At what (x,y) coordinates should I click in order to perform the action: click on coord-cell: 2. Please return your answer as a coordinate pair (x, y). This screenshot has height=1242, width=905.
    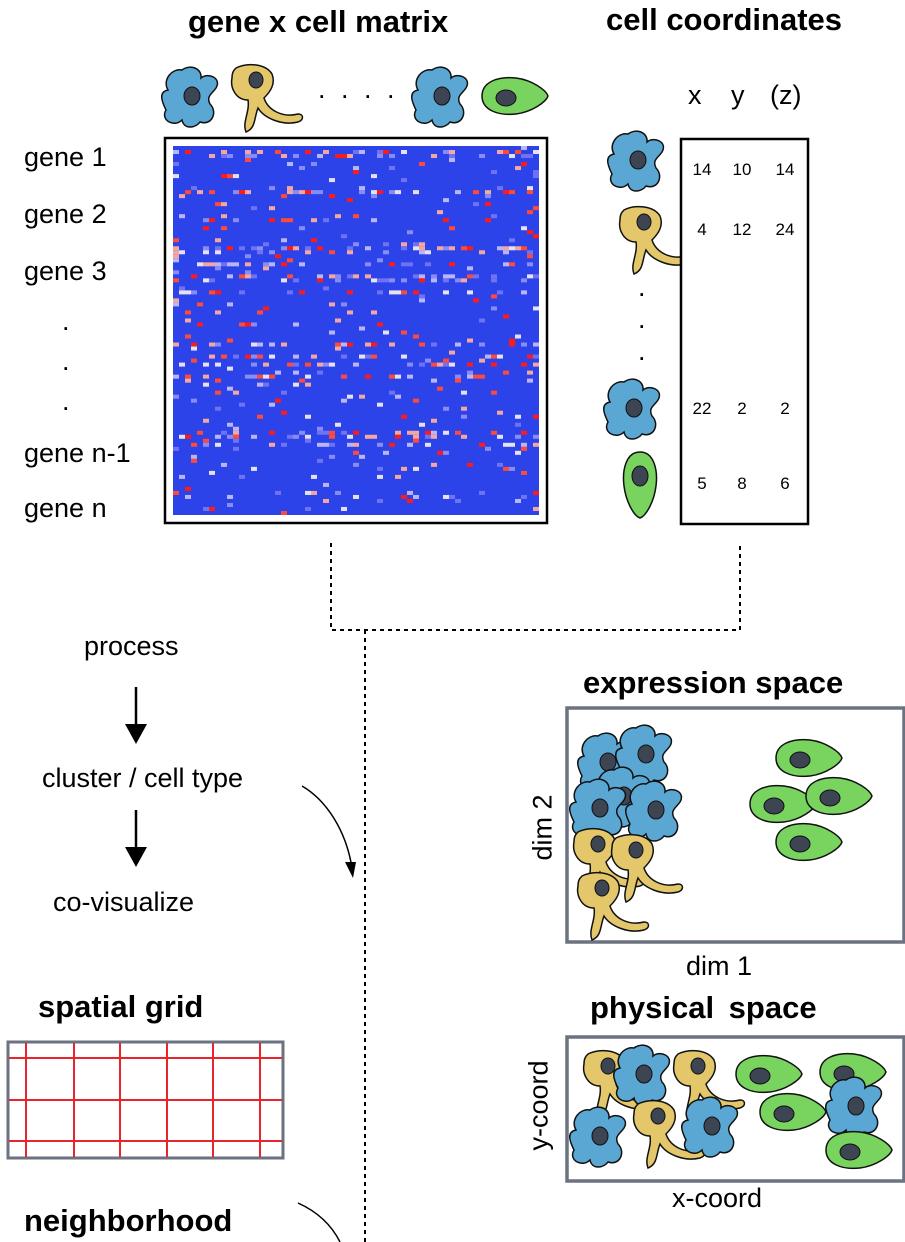
    Looking at the image, I should click on (742, 408).